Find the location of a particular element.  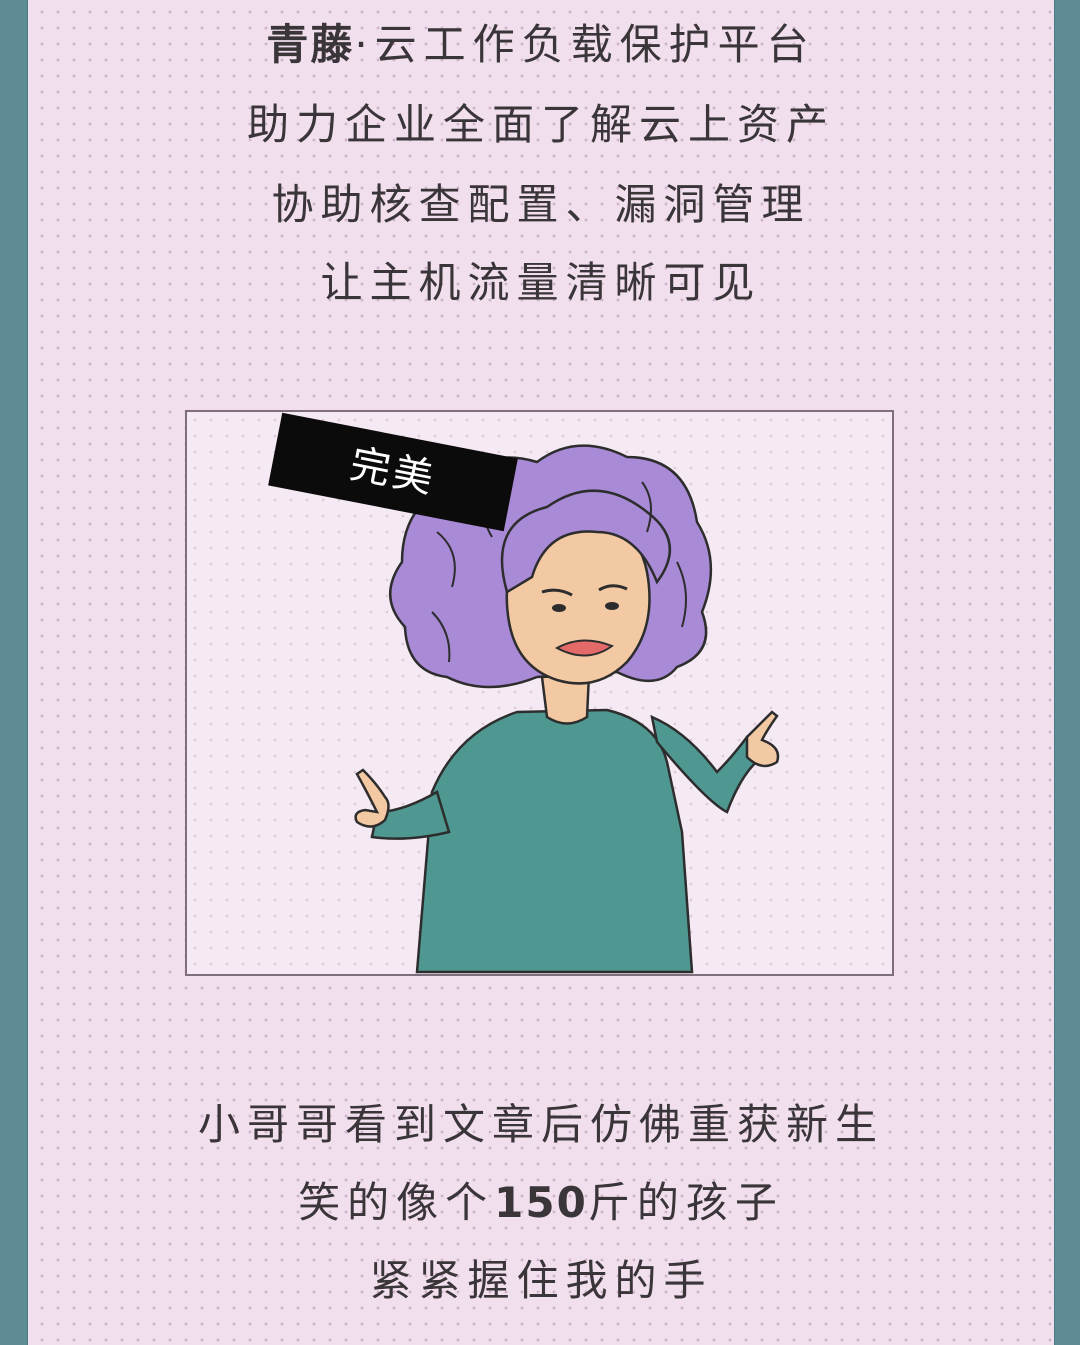

neck-shape is located at coordinates (565, 698).